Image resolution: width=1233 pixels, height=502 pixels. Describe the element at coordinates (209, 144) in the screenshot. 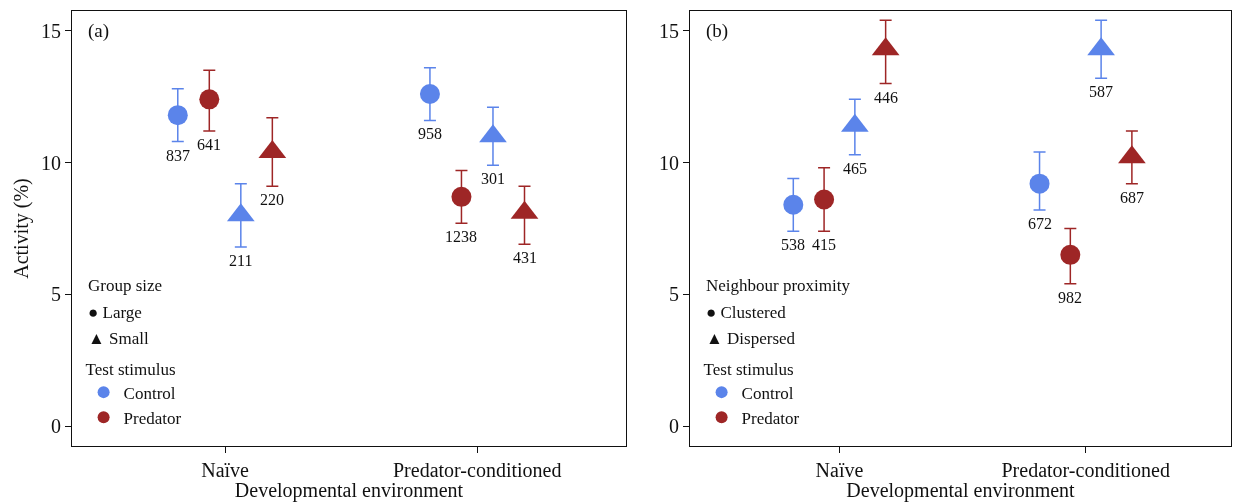

I see `annotation: 641` at that location.